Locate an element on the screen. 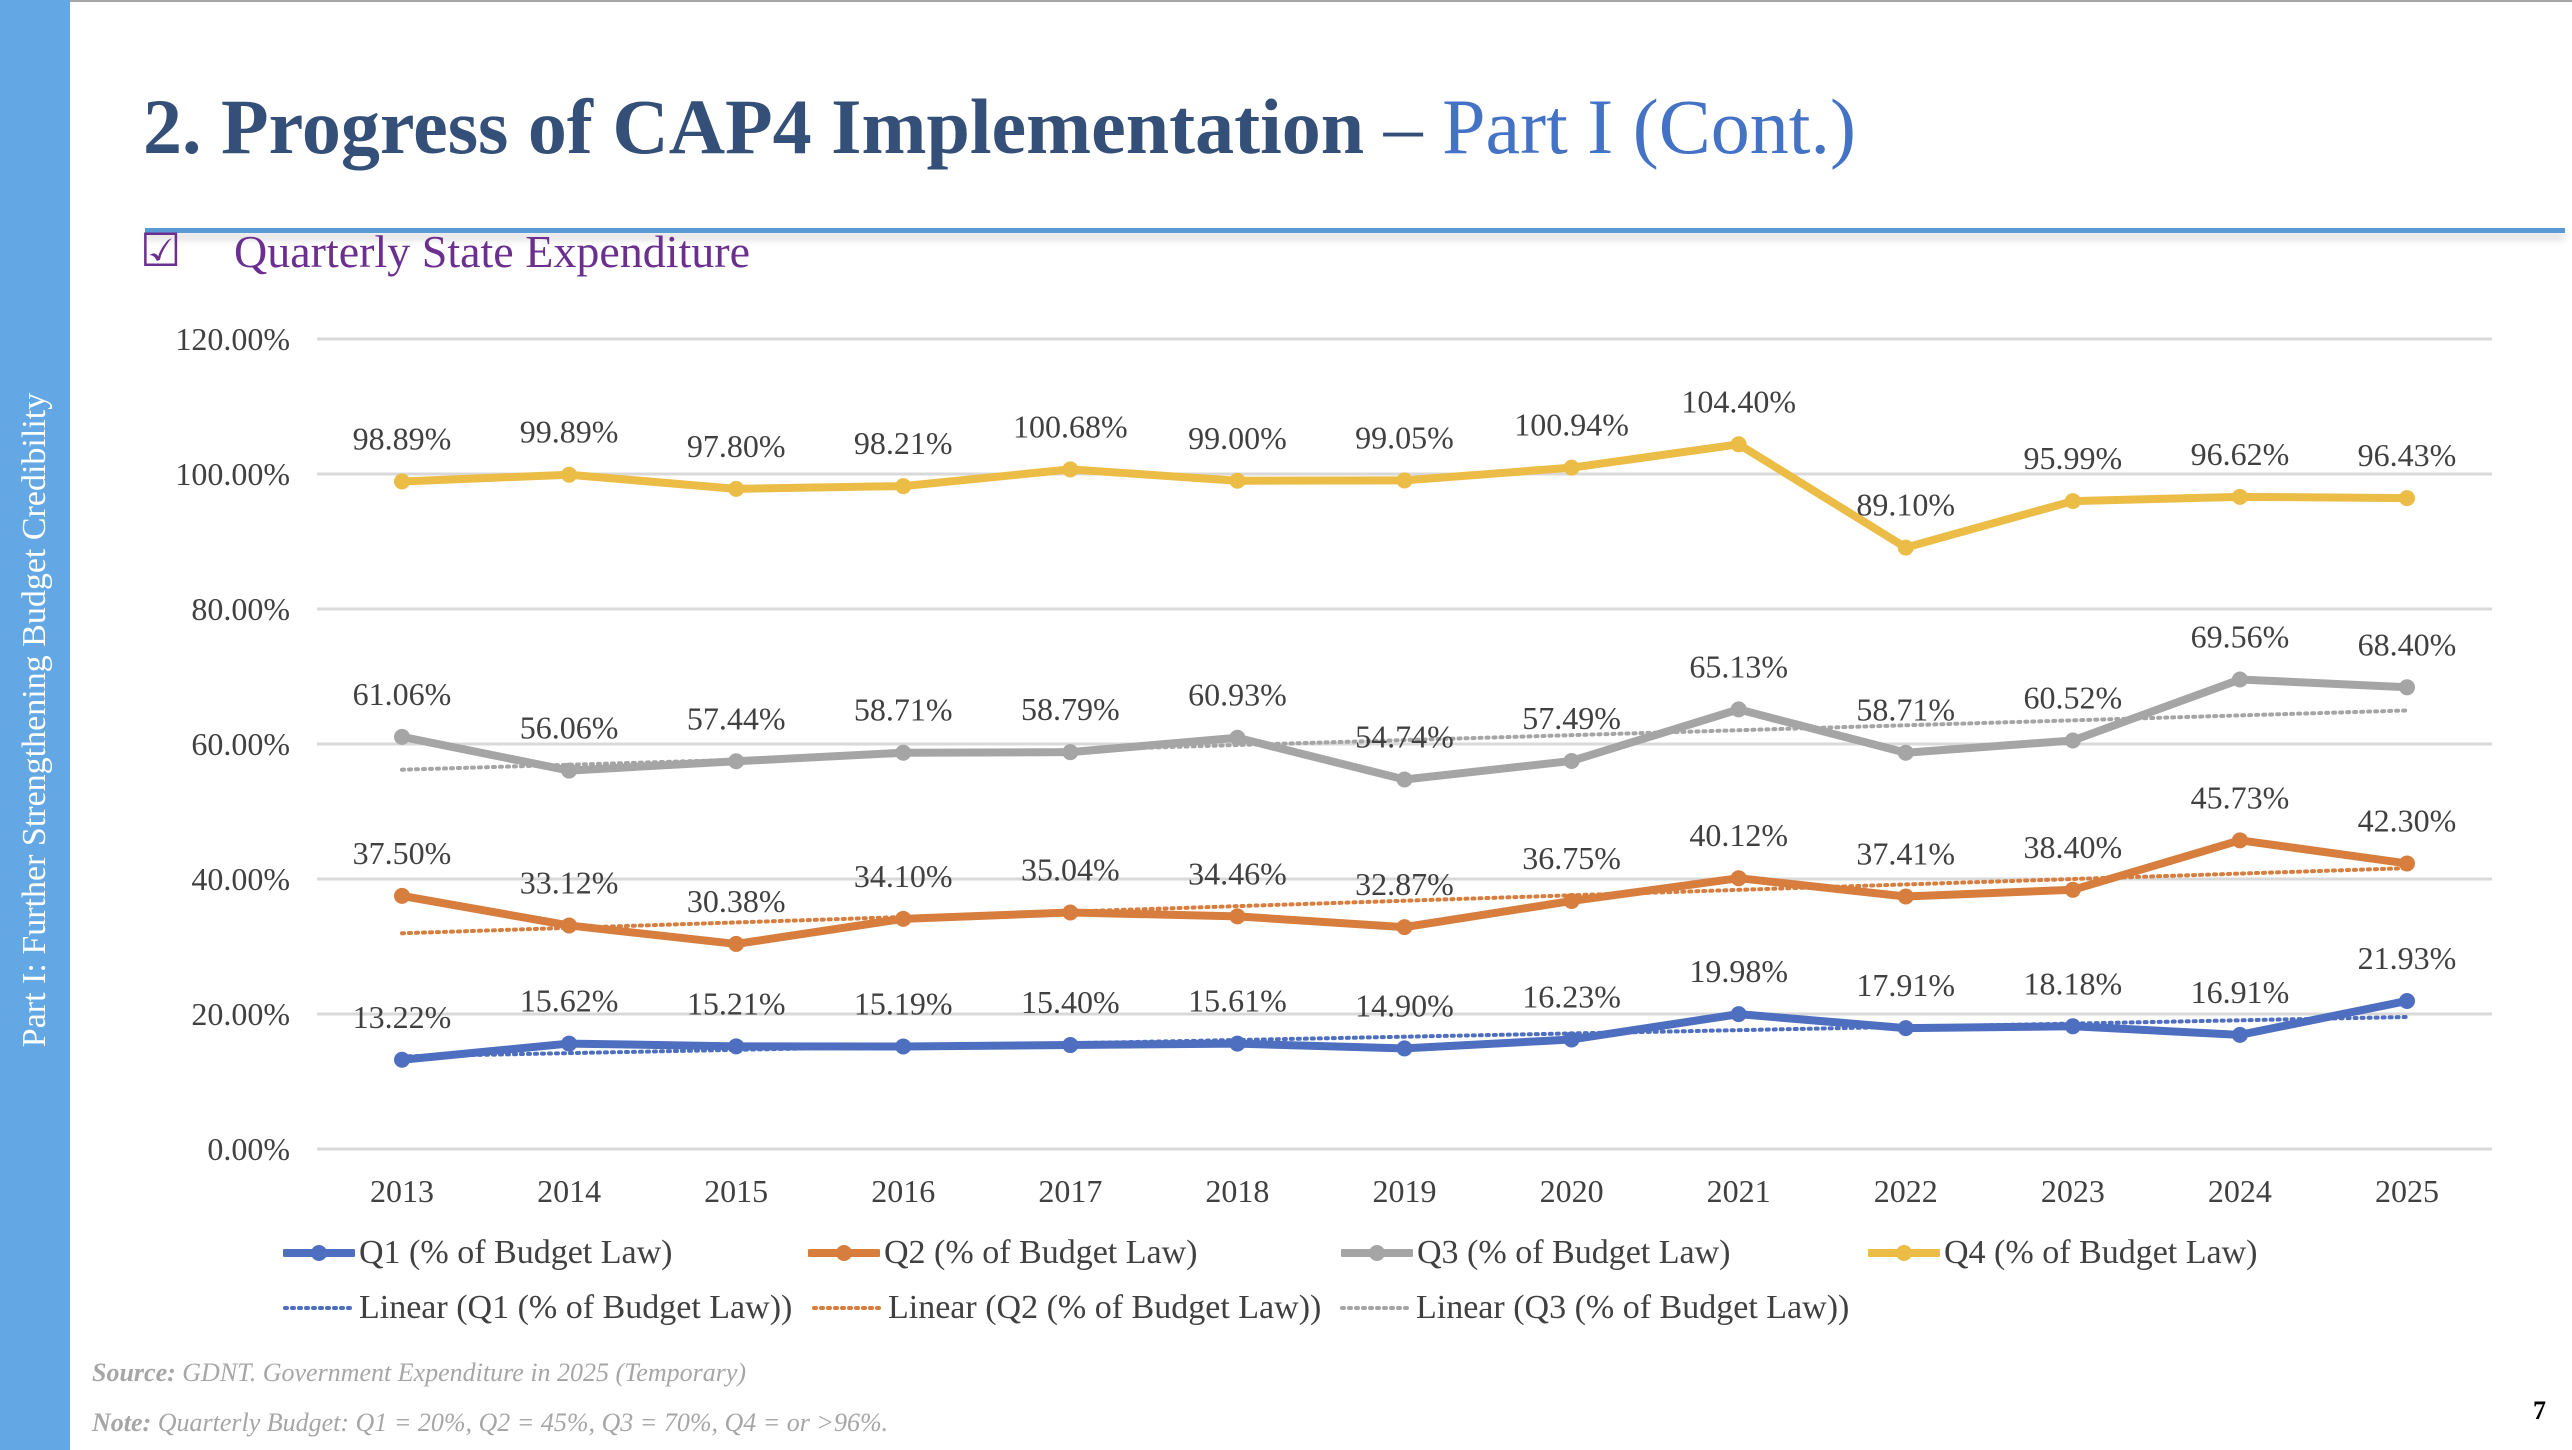 The width and height of the screenshot is (2572, 1450). data-label-q1: 15.19% is located at coordinates (903, 1003).